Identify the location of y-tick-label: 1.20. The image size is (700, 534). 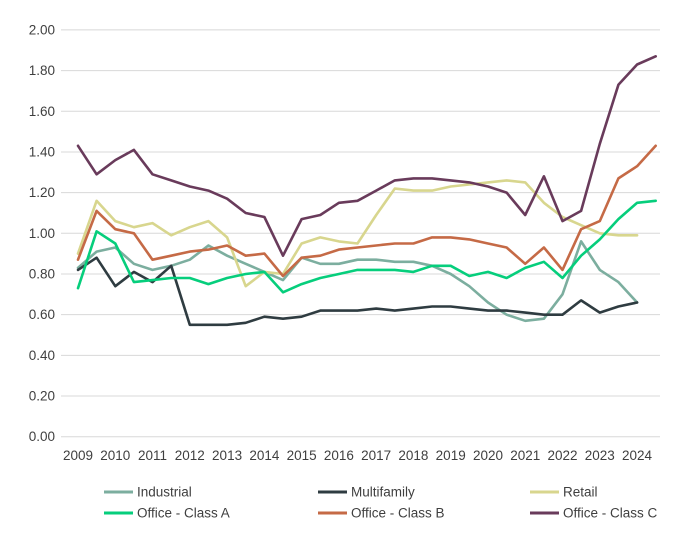
(42, 192).